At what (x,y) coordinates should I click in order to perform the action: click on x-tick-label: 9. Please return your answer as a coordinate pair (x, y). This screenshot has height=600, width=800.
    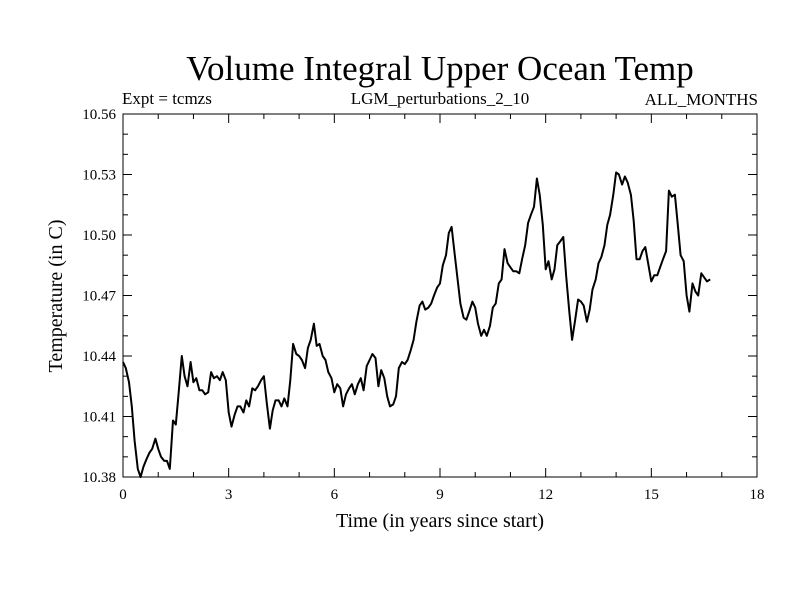
    Looking at the image, I should click on (440, 495).